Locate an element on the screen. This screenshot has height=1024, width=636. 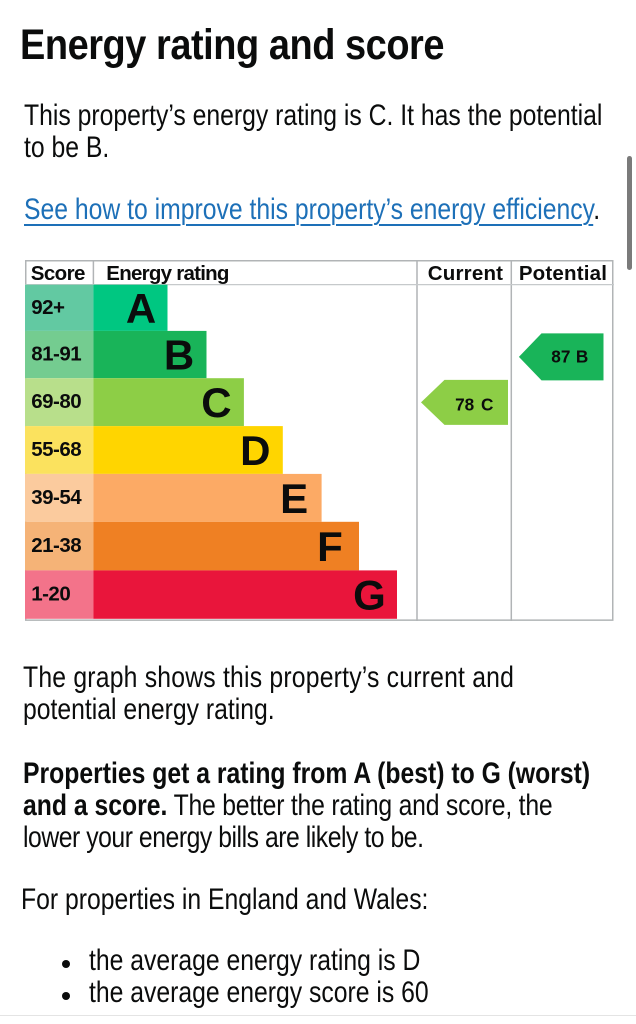
svg-text: G is located at coordinates (369, 594).